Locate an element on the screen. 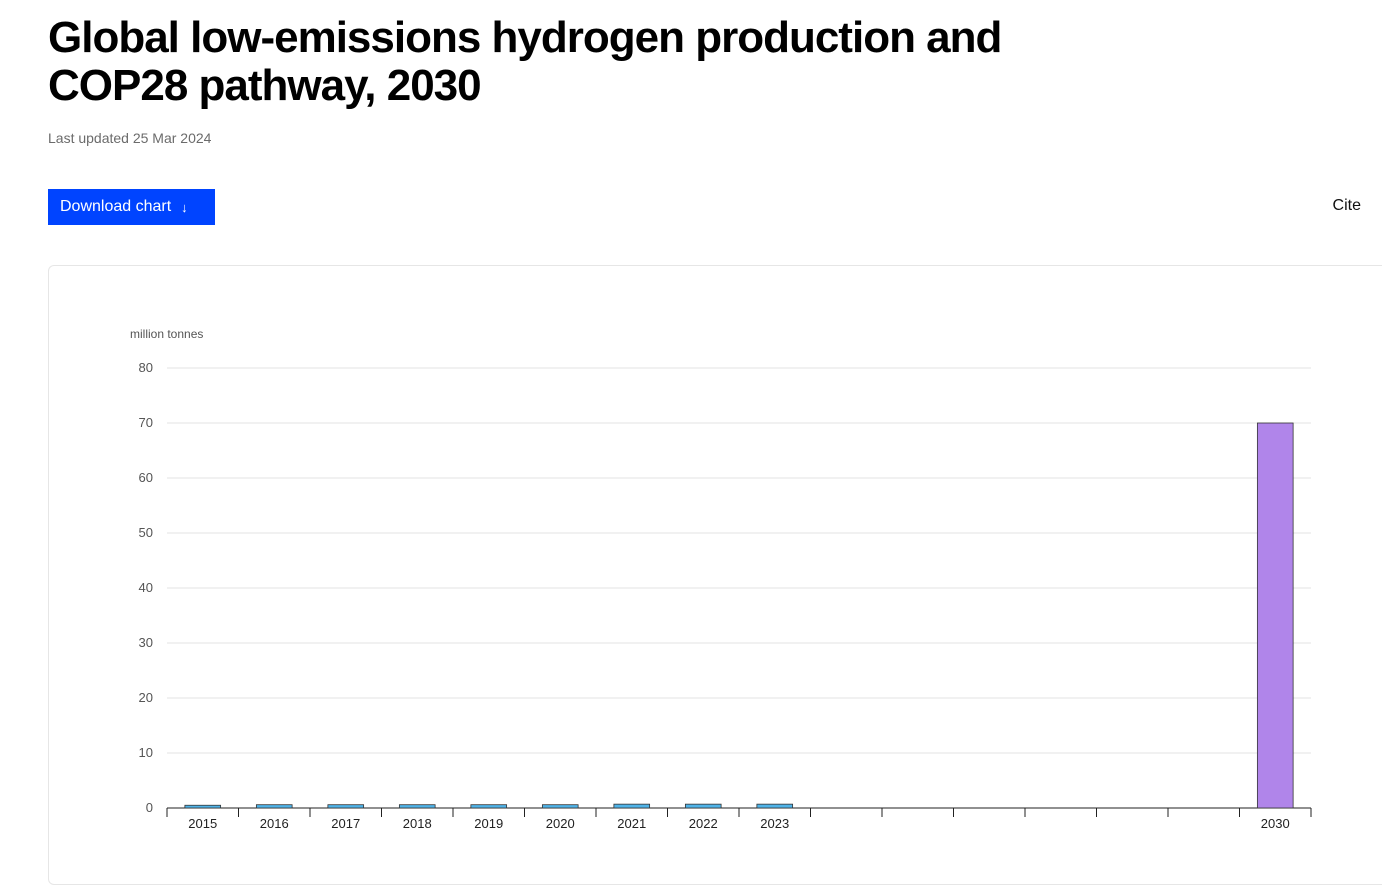 The height and width of the screenshot is (885, 1382). x-tick-label: 2022 is located at coordinates (703, 823).